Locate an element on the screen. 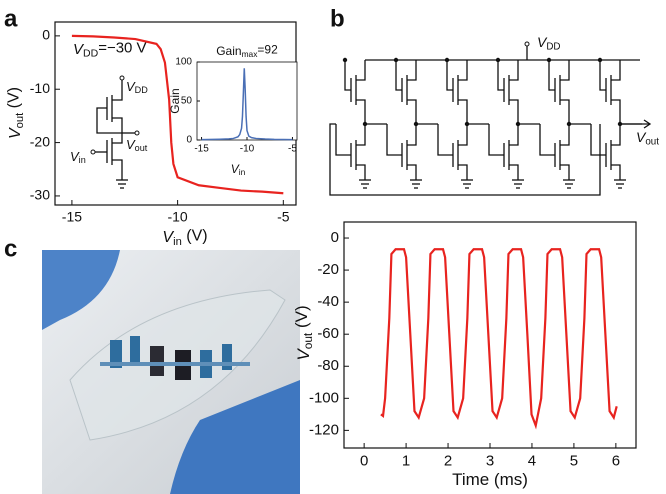 This screenshot has width=666, height=494. x-tick-label: 6 is located at coordinates (616, 460).